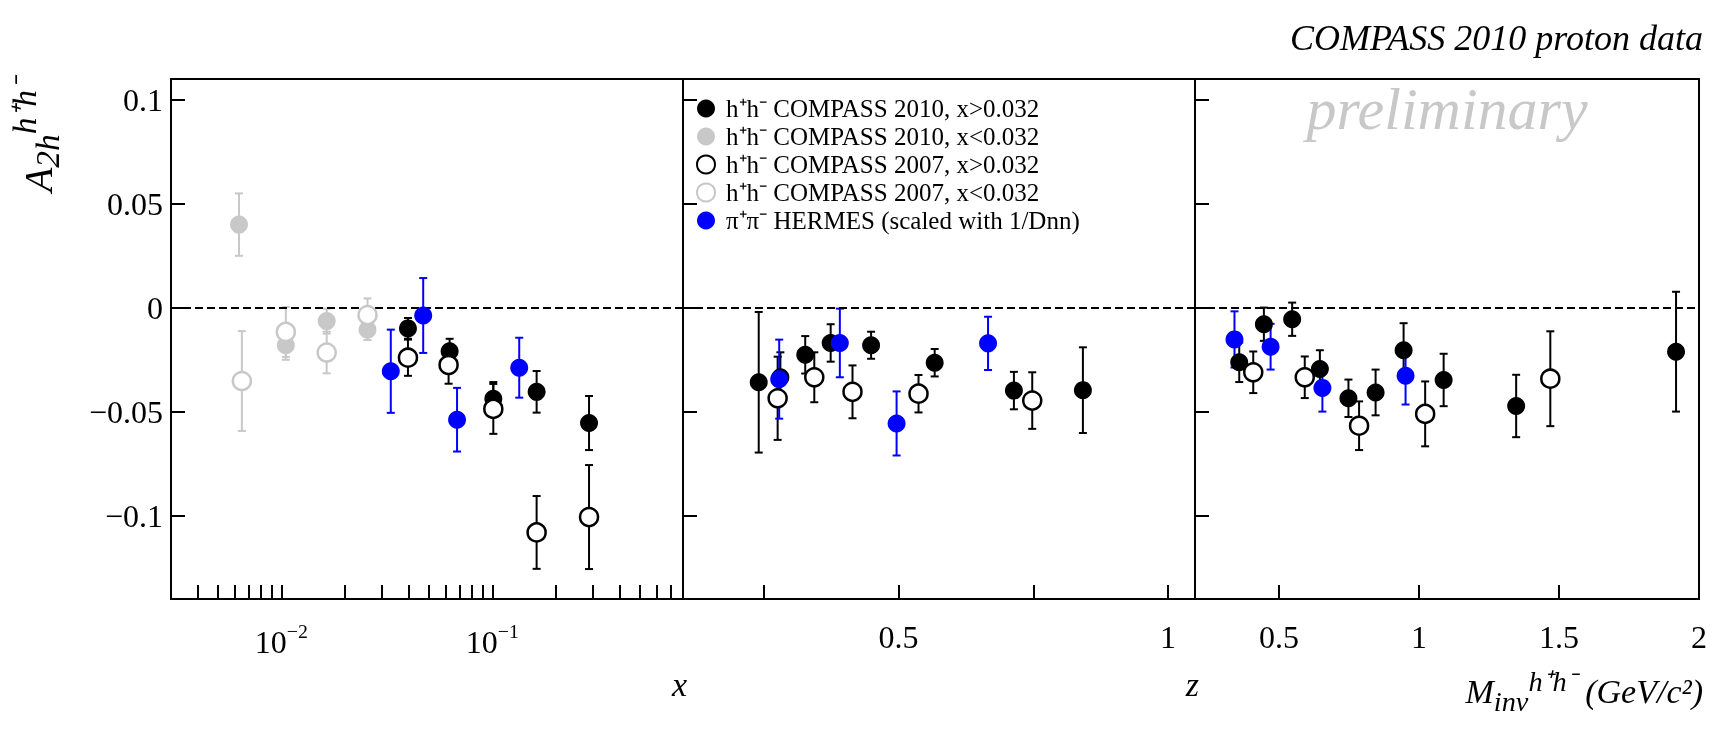  What do you see at coordinates (679, 684) in the screenshot?
I see `x-axis-title: x` at bounding box center [679, 684].